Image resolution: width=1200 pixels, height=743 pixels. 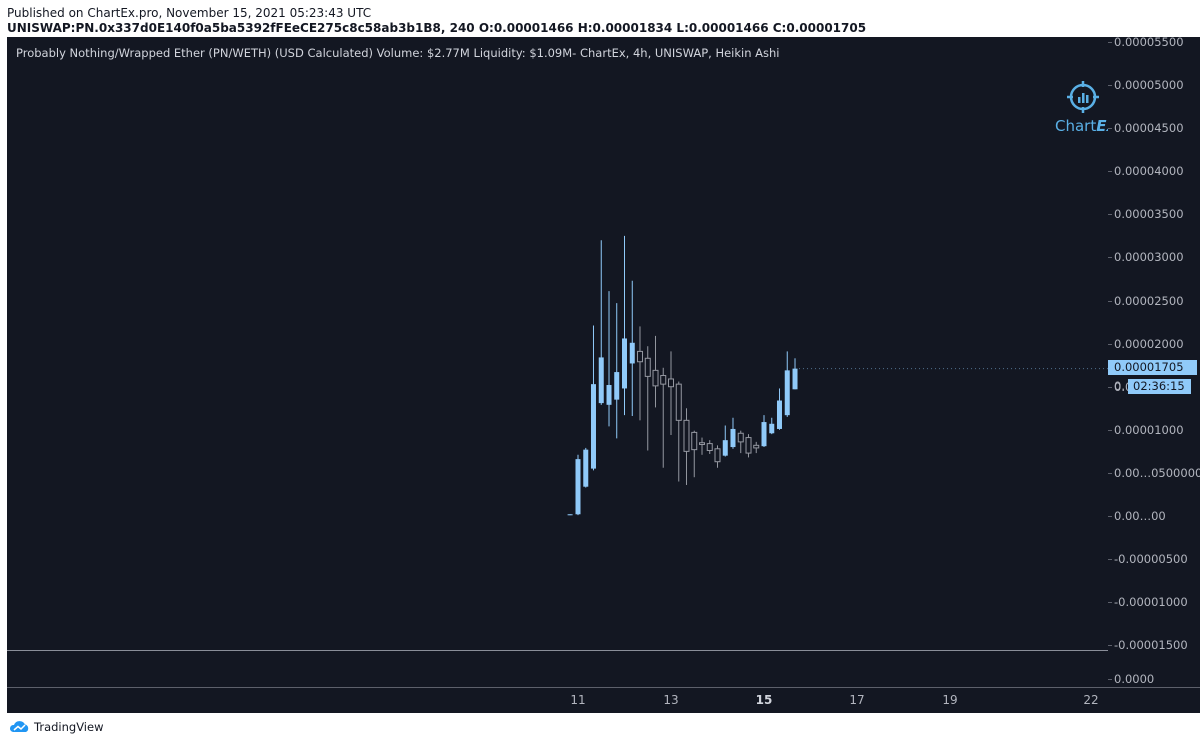 I want to click on last-price-label: 0.00001705, so click(x=1152, y=367).